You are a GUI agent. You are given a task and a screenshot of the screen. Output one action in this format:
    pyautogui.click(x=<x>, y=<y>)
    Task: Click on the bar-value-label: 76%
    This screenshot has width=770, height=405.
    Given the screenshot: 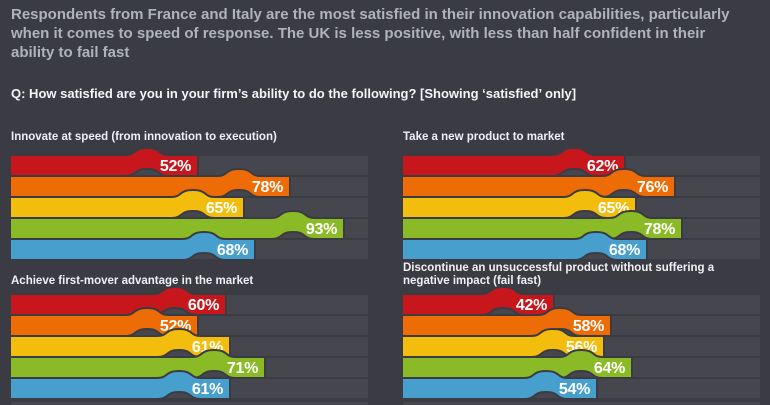 What is the action you would take?
    pyautogui.click(x=652, y=187)
    